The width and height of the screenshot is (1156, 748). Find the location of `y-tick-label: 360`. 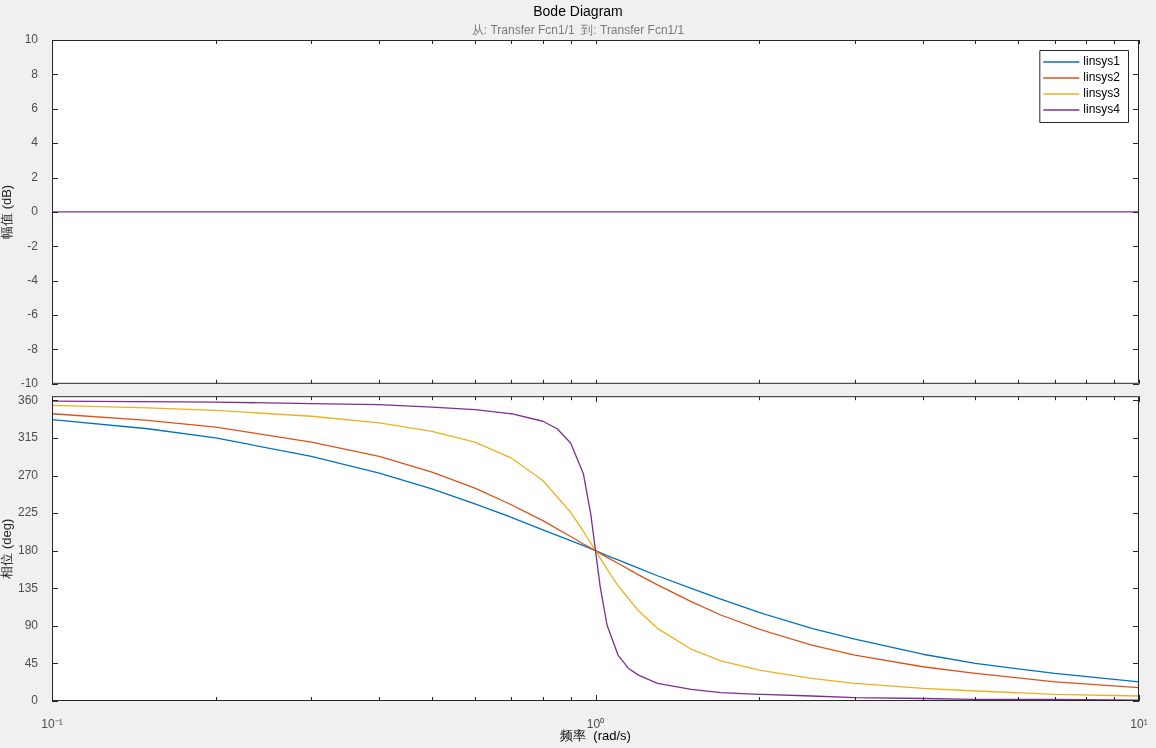

y-tick-label: 360 is located at coordinates (28, 399).